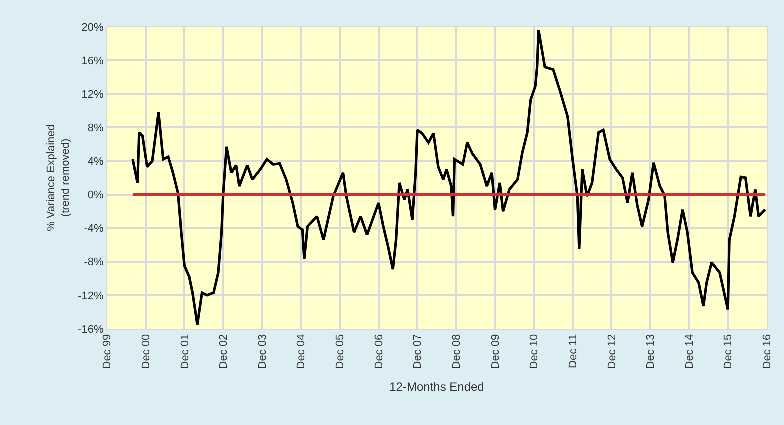  What do you see at coordinates (91, 296) in the screenshot?
I see `y-tick-label: -12%` at bounding box center [91, 296].